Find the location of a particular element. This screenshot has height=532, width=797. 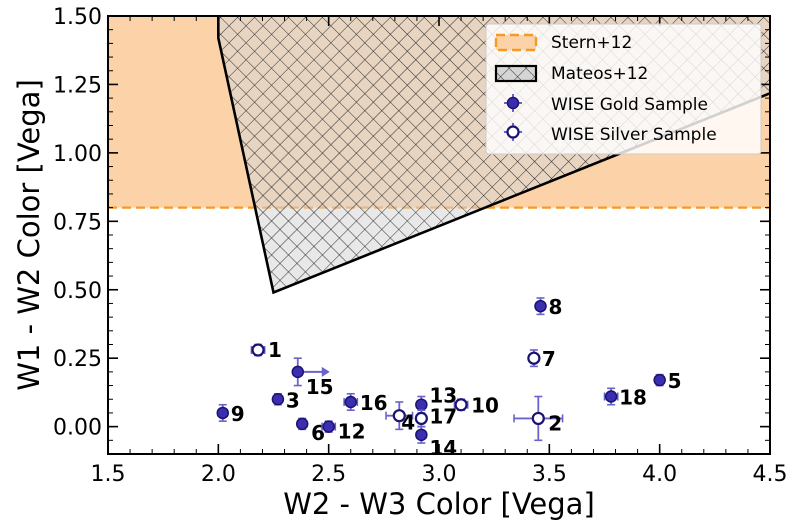

gold-point-5: 5 is located at coordinates (667, 381).